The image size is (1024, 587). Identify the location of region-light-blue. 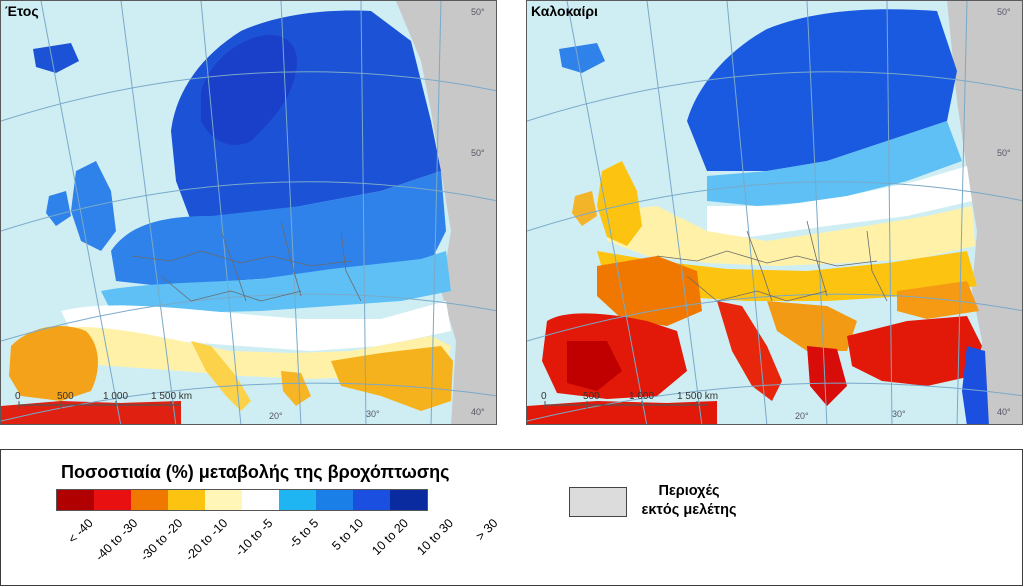
(276, 282).